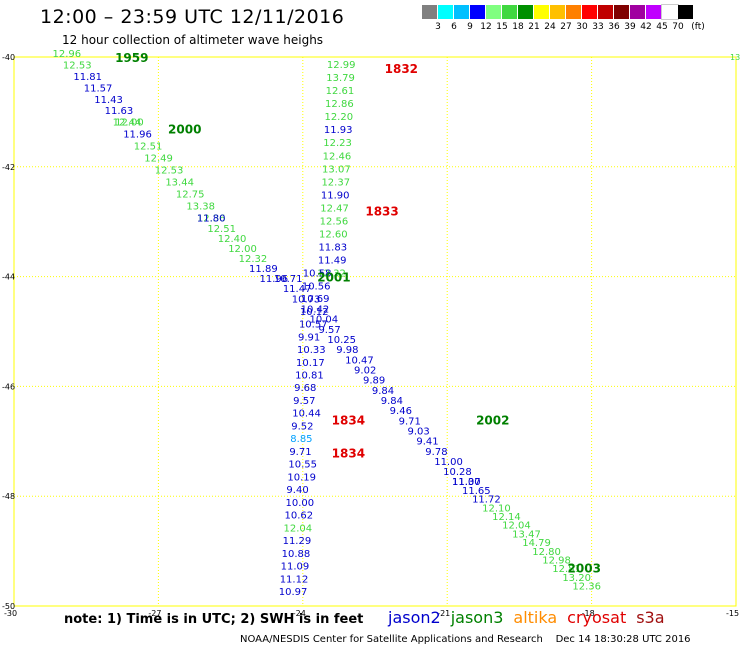 This screenshot has width=740, height=650. I want to click on lon-tick-label: -21, so click(443, 613).